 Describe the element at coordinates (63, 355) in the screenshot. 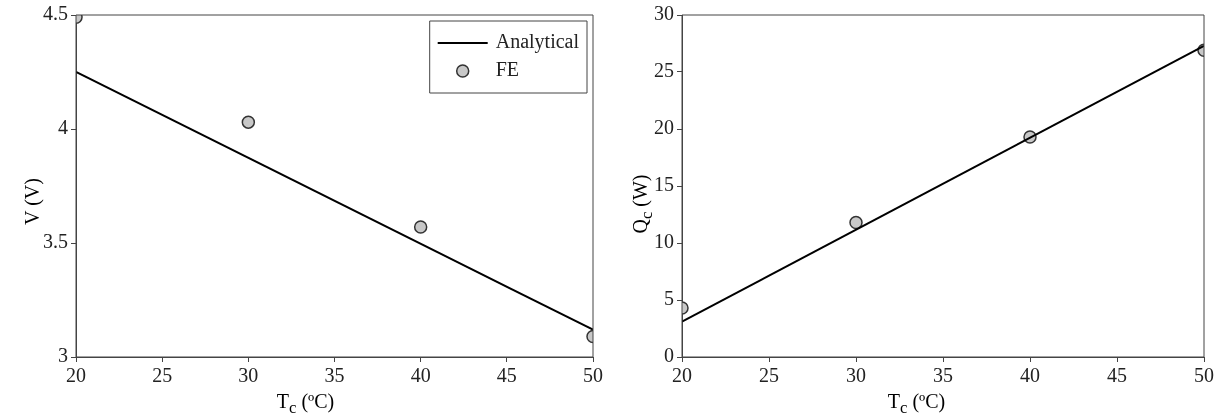

I see `y-tick-label: 3` at that location.